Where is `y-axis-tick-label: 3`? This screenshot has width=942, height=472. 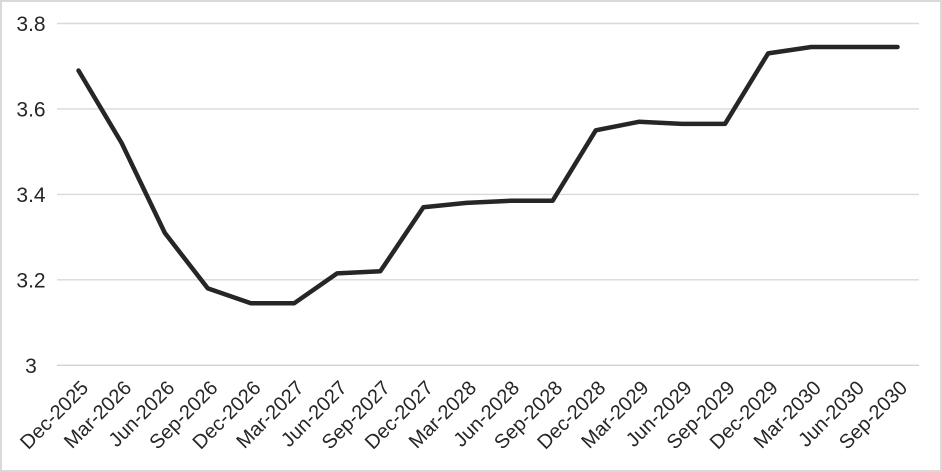
y-axis-tick-label: 3 is located at coordinates (31, 366).